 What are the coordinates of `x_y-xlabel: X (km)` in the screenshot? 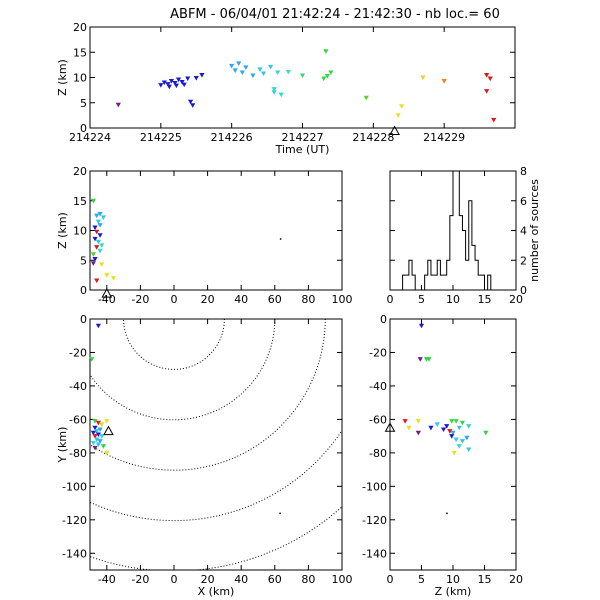 It's located at (216, 591).